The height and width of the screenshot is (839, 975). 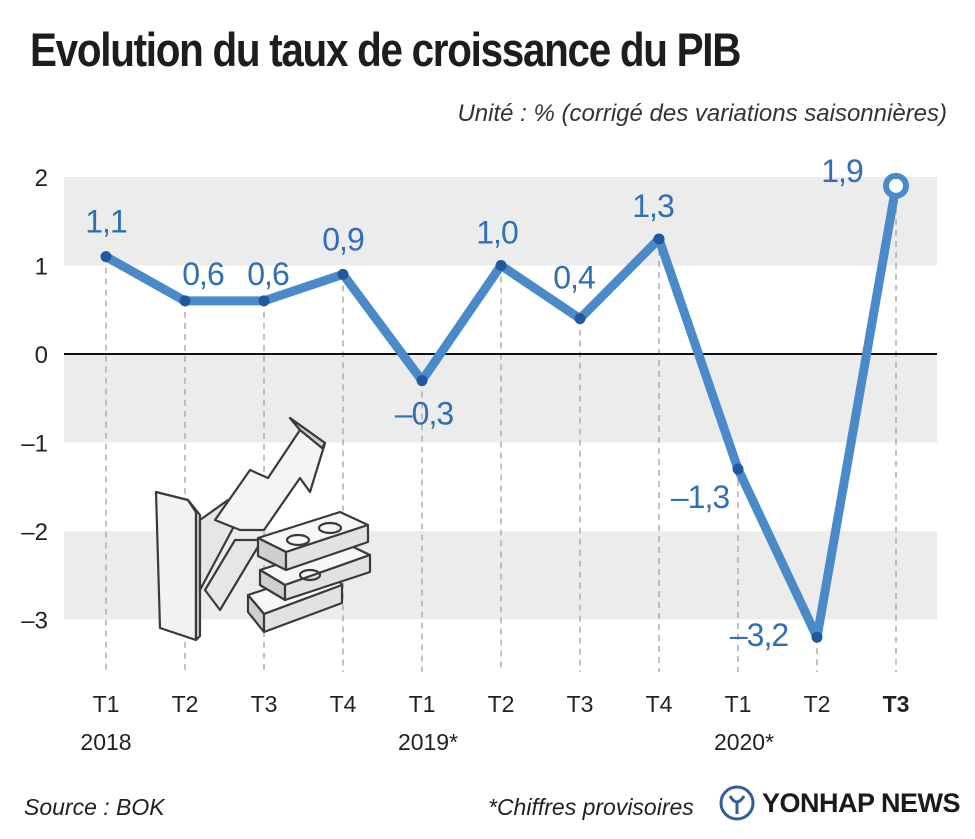 What do you see at coordinates (759, 635) in the screenshot?
I see `data-label: –3,2` at bounding box center [759, 635].